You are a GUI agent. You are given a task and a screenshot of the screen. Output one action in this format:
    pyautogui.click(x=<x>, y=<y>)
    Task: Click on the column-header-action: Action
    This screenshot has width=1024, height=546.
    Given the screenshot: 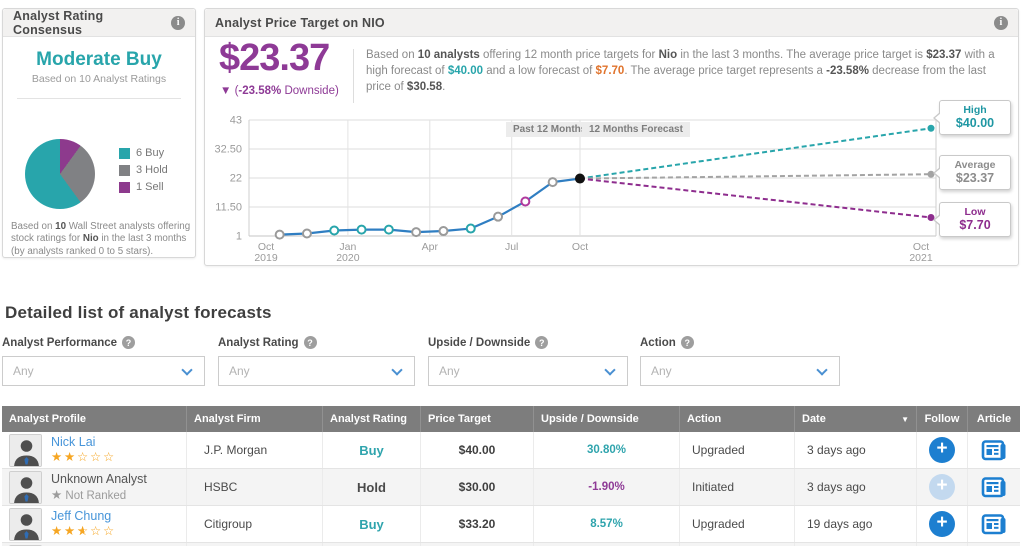 What is the action you would take?
    pyautogui.click(x=737, y=419)
    